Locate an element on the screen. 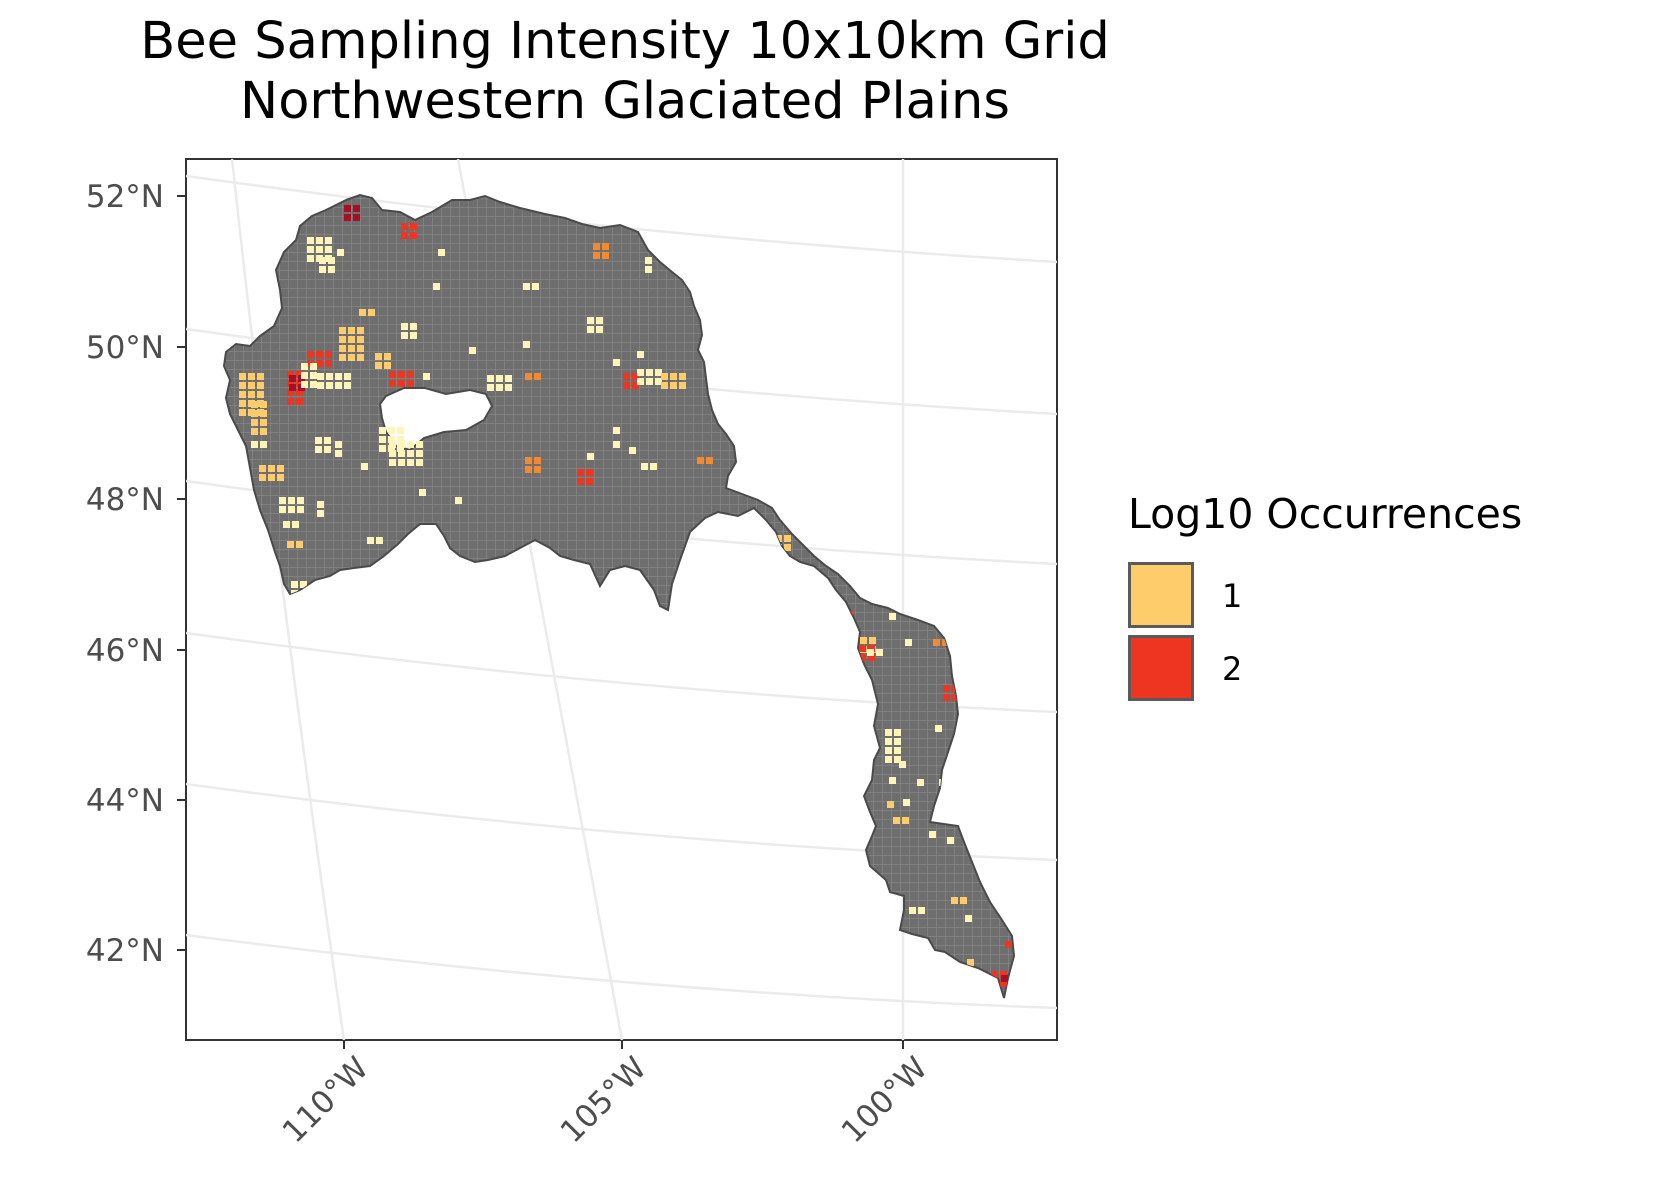 This screenshot has width=1653, height=1181. title-line-2: Northwestern Glaciated Plains is located at coordinates (625, 101).